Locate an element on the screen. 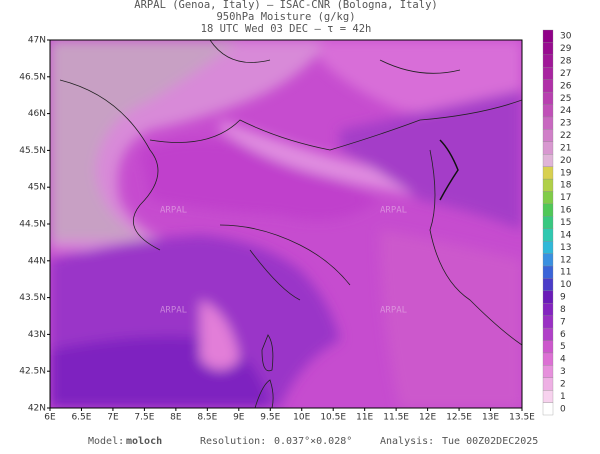 Image resolution: width=600 pixels, height=454 pixels. colorbar-label: 6 is located at coordinates (563, 335).